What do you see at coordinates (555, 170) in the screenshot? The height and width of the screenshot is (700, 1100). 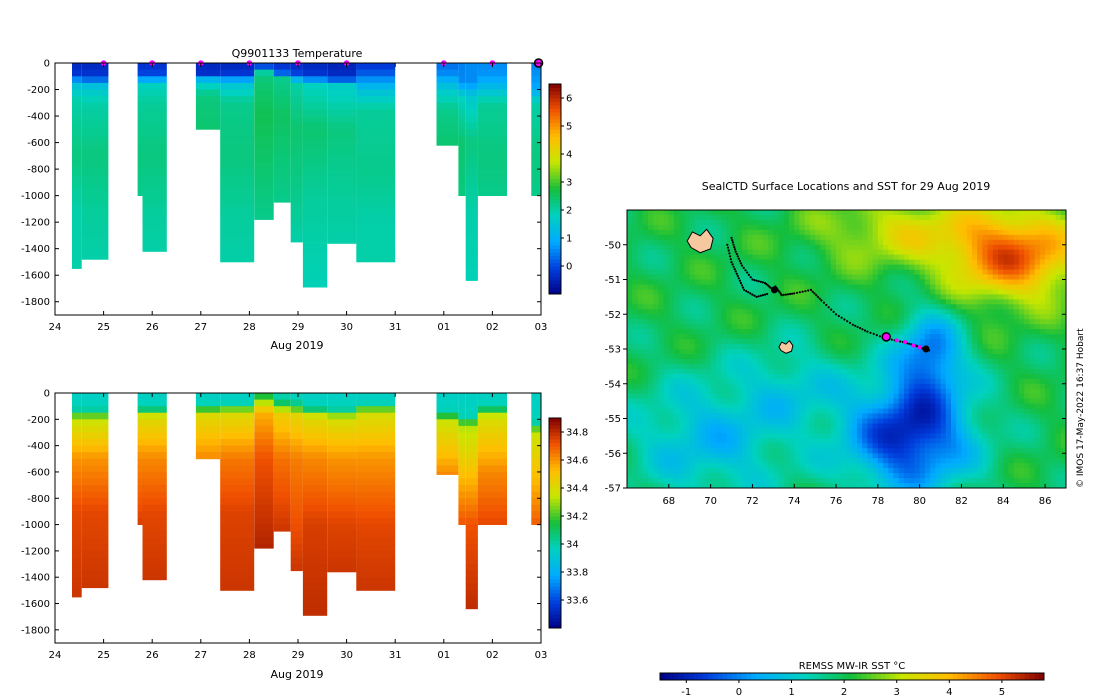 I see `colorbar-segment` at bounding box center [555, 170].